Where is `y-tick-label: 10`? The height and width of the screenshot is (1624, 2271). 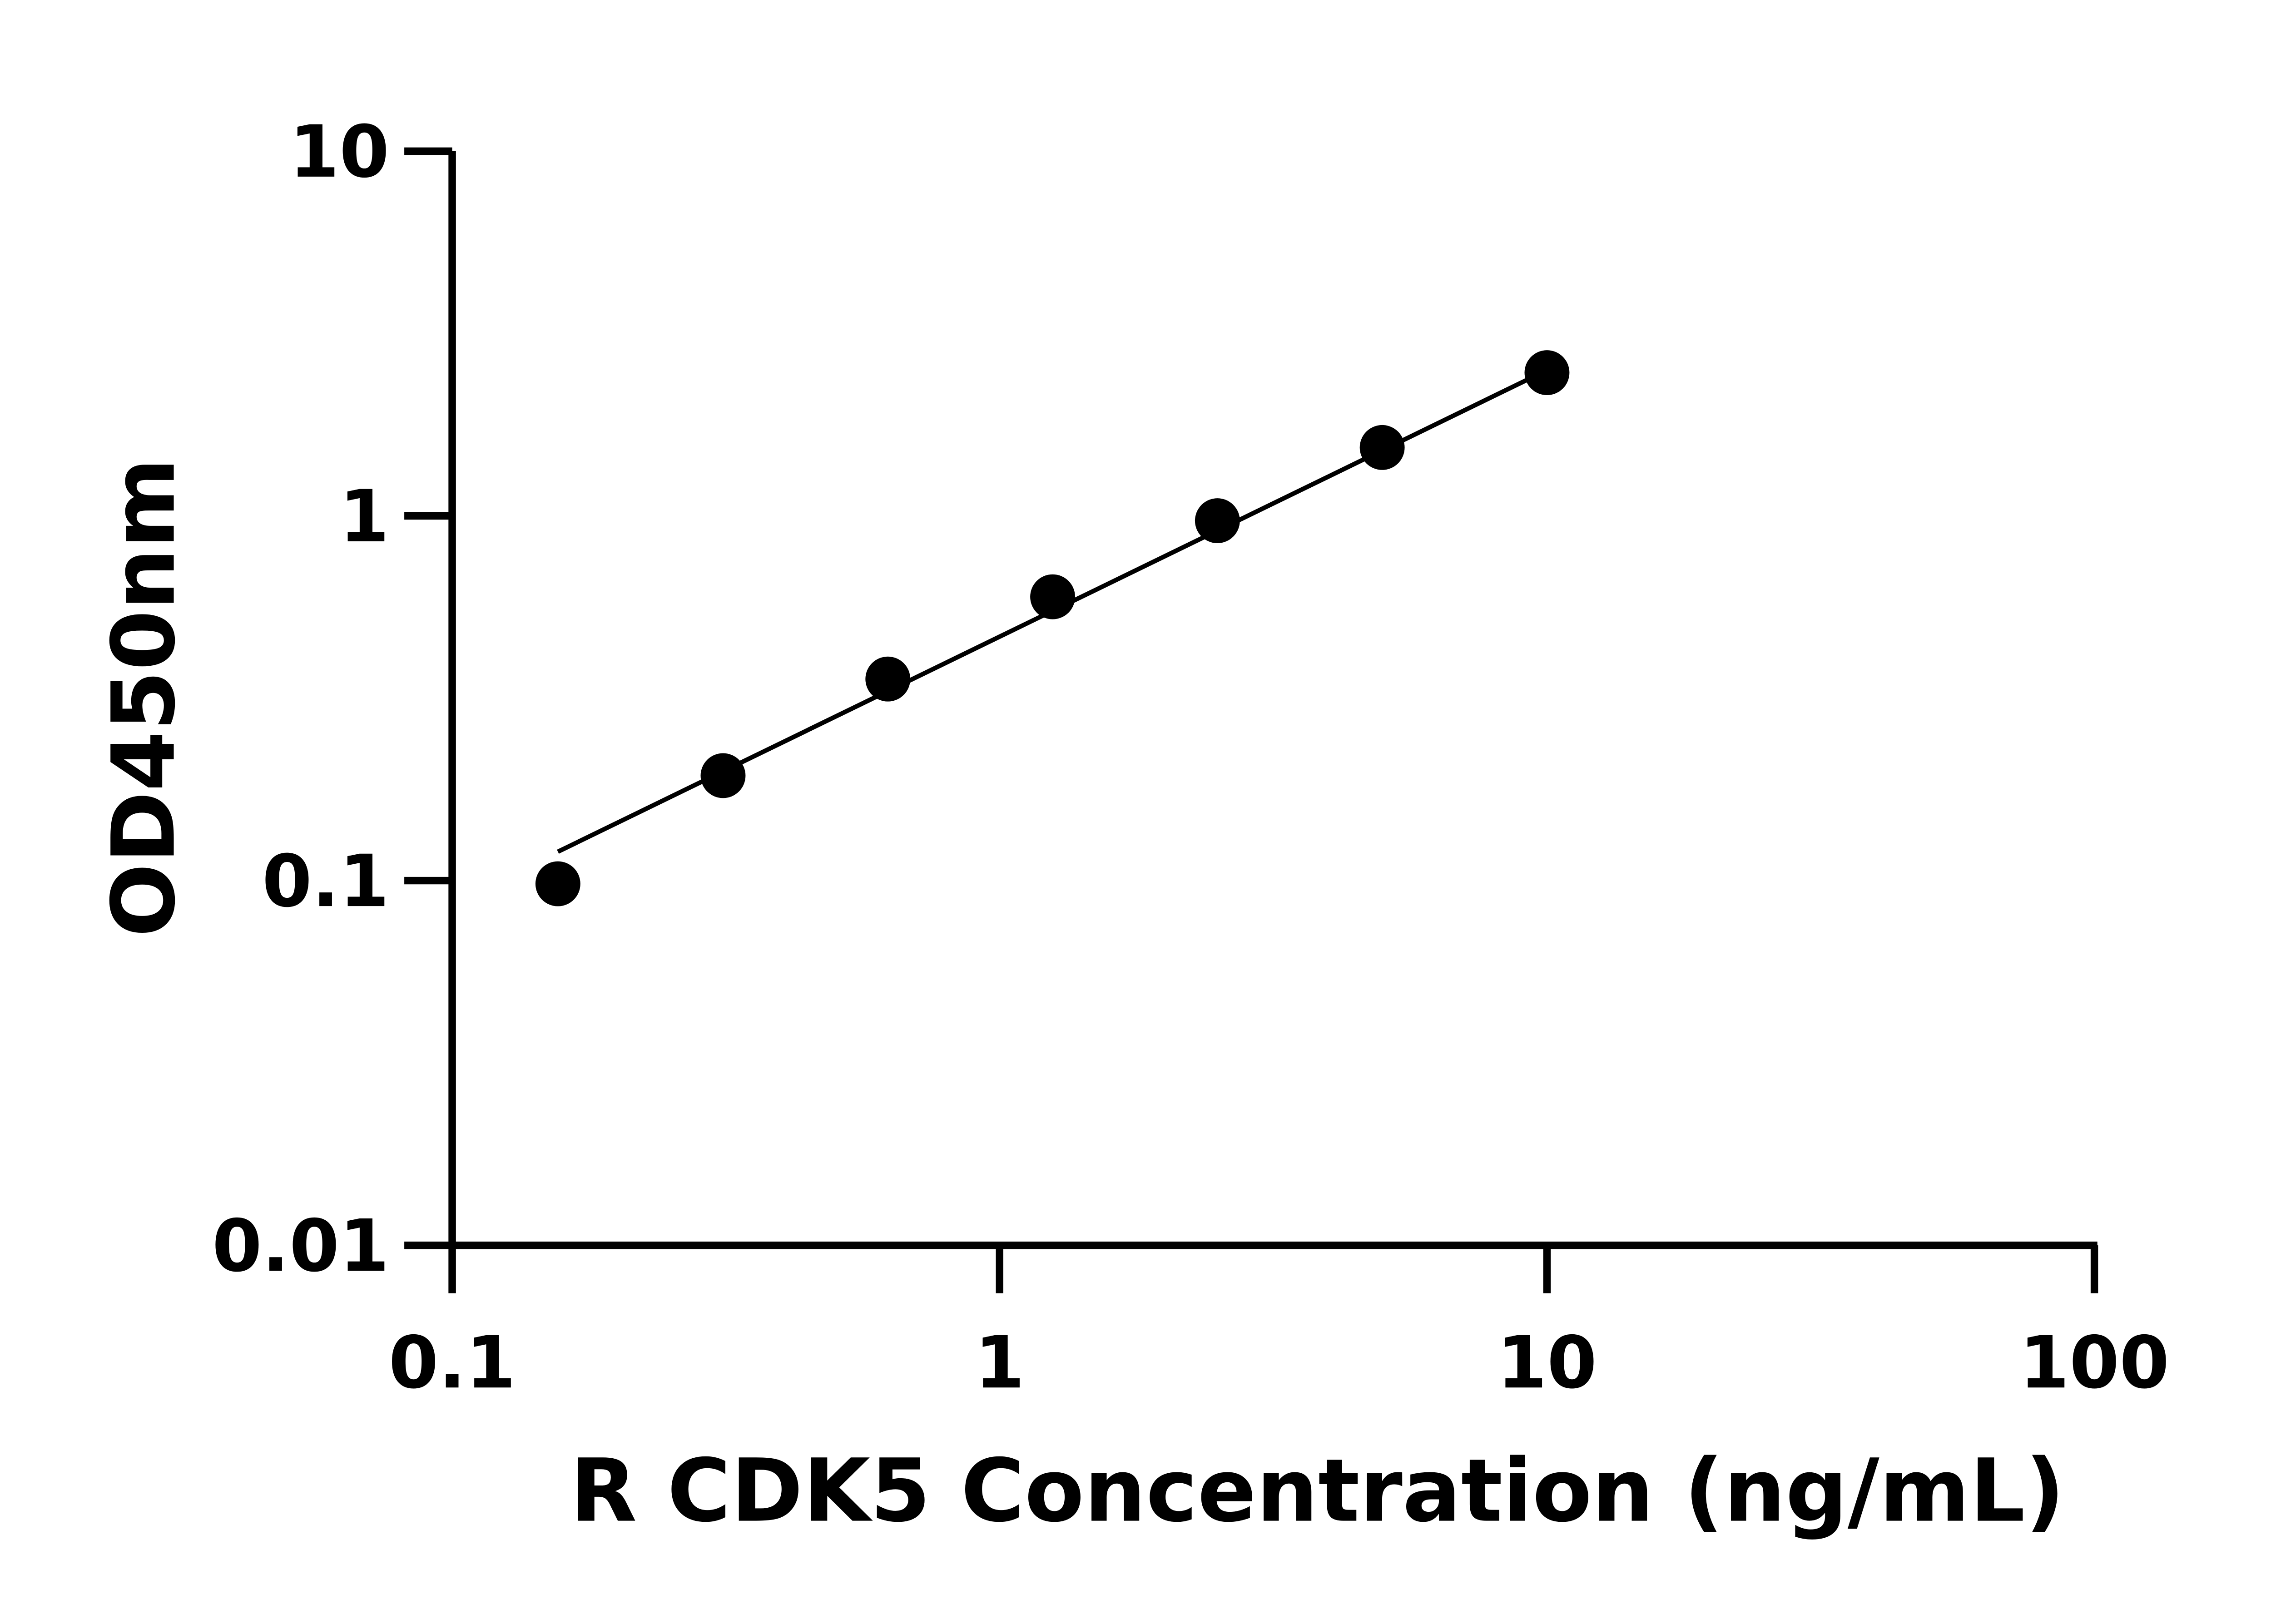
y-tick-label: 10 is located at coordinates (339, 152).